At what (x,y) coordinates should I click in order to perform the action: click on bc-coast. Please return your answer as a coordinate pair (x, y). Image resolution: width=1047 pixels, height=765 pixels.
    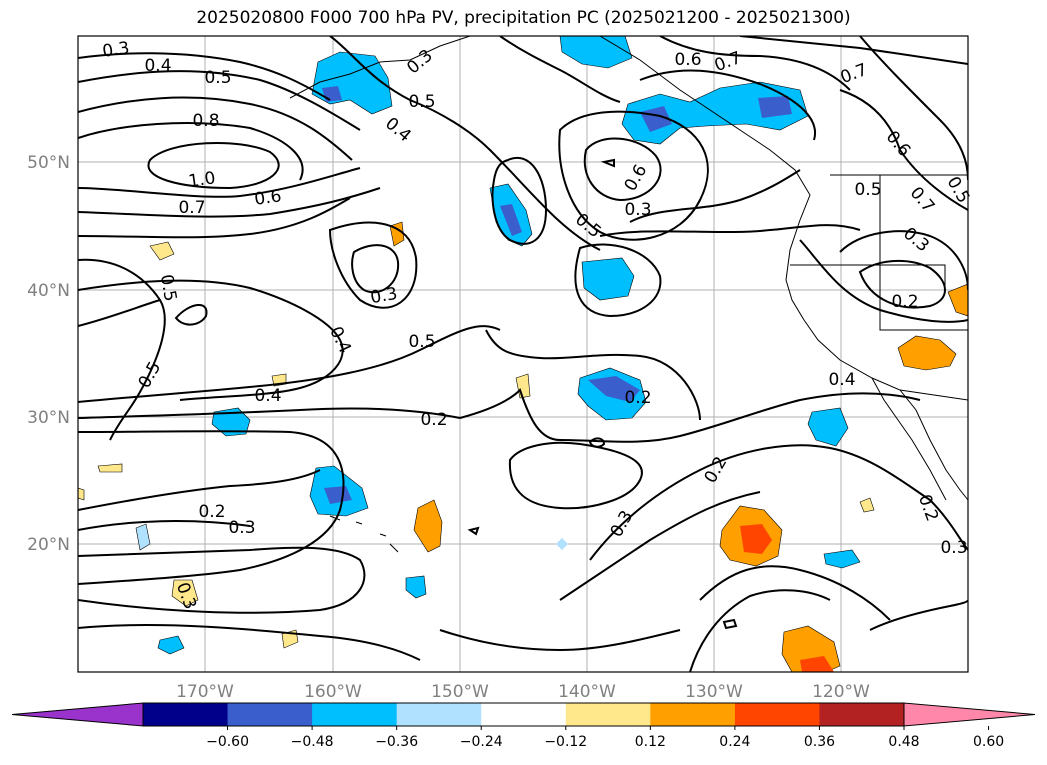
    Looking at the image, I should click on (705, 128).